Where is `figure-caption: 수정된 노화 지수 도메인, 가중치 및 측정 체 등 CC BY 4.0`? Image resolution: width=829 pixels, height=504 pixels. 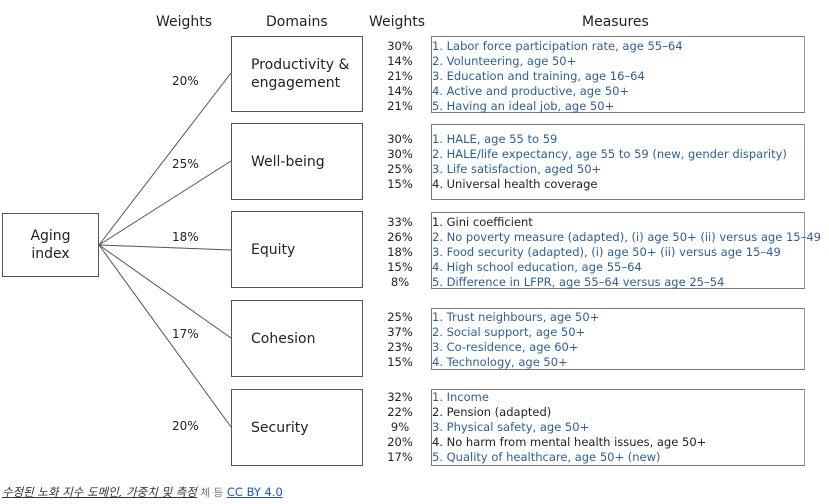 figure-caption: 수정된 노화 지수 도메인, 가중치 및 측정 체 등 CC BY 4.0 is located at coordinates (142, 492).